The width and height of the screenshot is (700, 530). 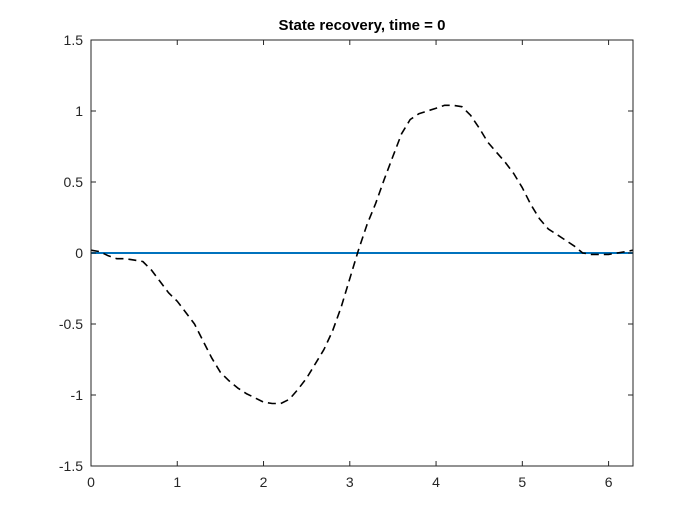 What do you see at coordinates (71, 324) in the screenshot?
I see `y-tick-label: -0.5` at bounding box center [71, 324].